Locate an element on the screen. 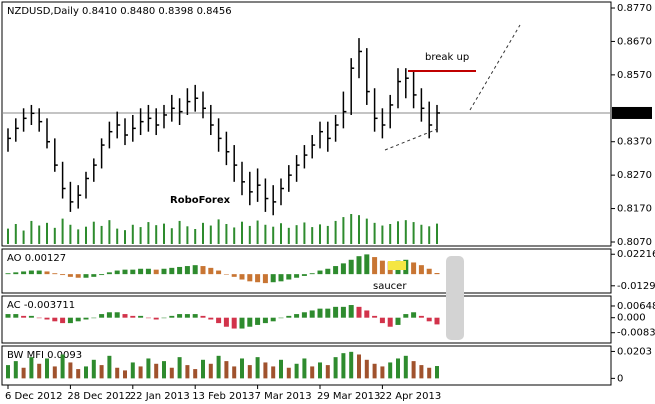 The height and width of the screenshot is (404, 655). y-tick-label: 0.8670 is located at coordinates (634, 41).